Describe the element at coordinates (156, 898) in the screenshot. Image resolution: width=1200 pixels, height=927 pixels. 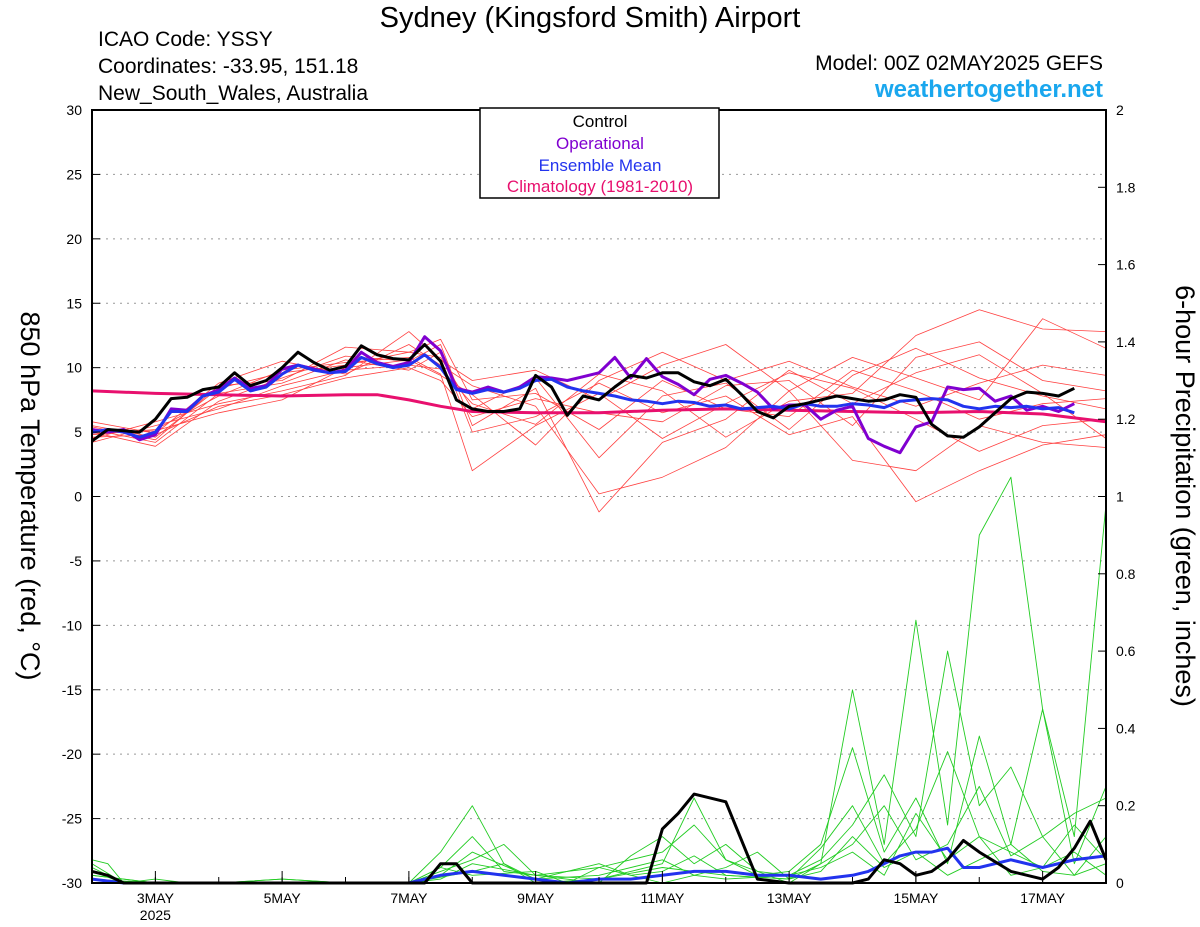
I see `x-tick-label: 3MAY` at that location.